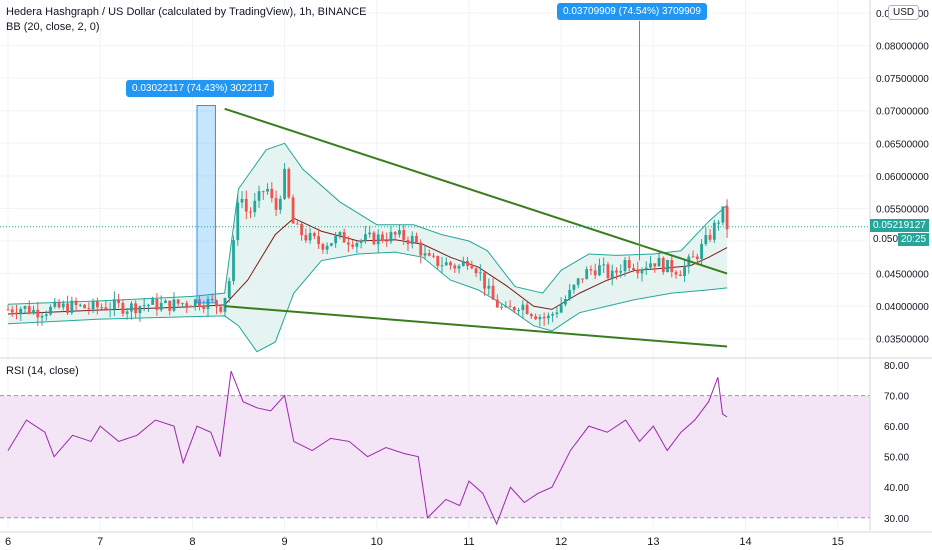 The height and width of the screenshot is (550, 932). What do you see at coordinates (902, 209) in the screenshot?
I see `price-tick-label: 0.05500000` at bounding box center [902, 209].